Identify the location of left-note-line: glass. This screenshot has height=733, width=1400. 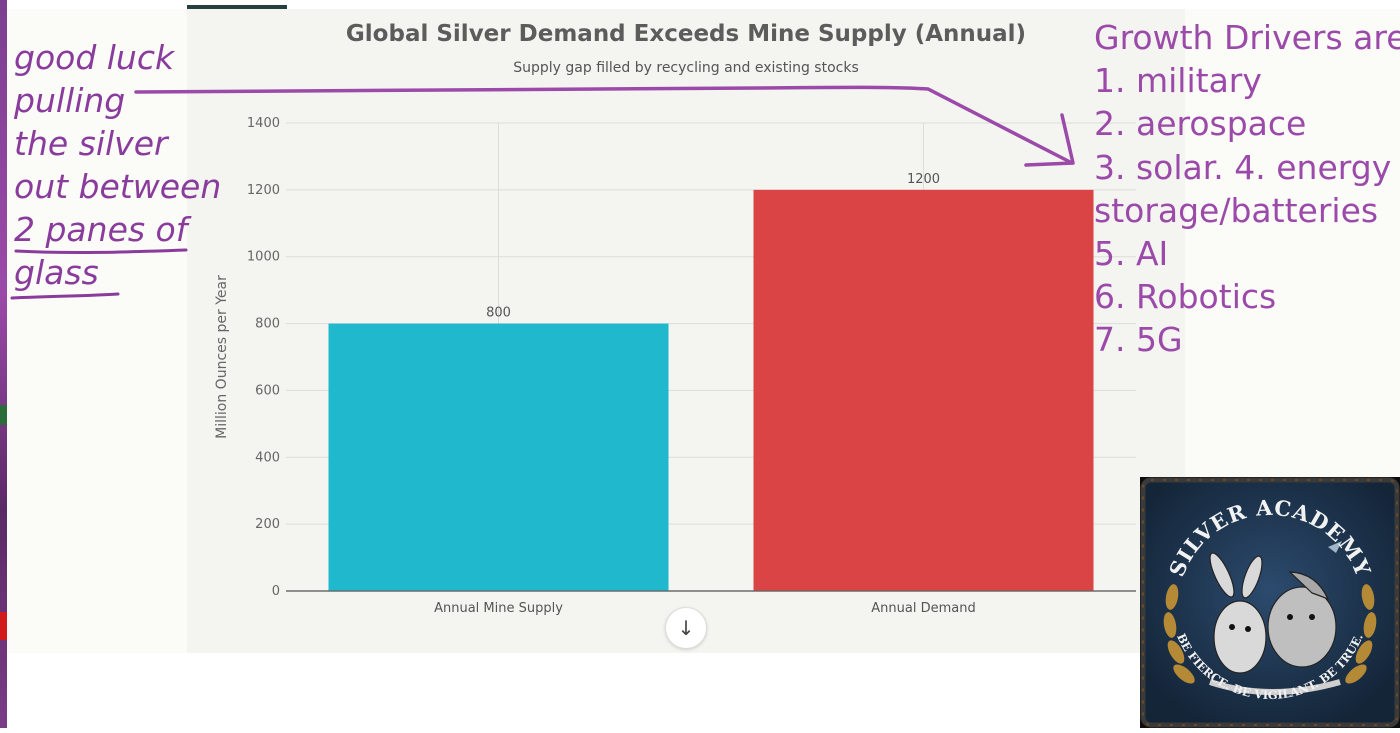
(56, 272).